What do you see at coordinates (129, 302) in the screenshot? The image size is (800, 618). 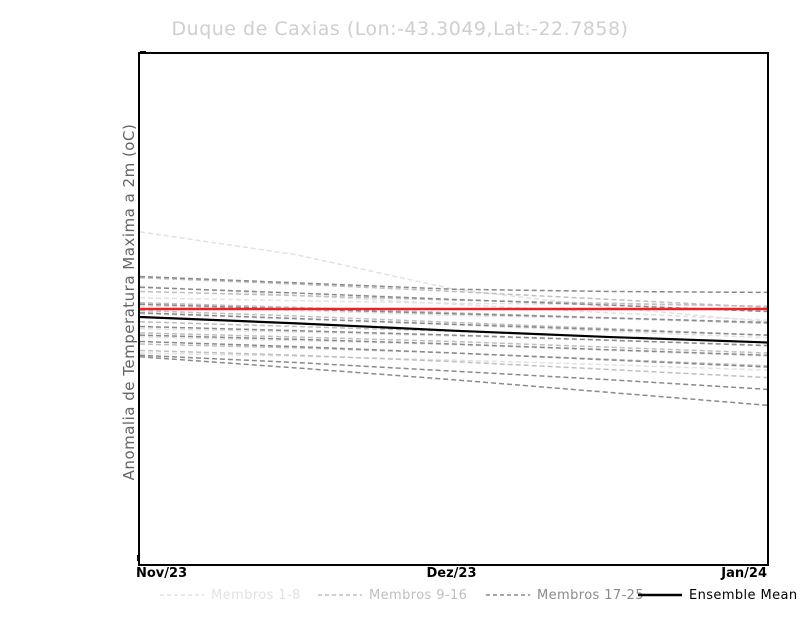 I see `y-axis-label: Anomalia de Temperatura Maxima a 2m (oC)` at bounding box center [129, 302].